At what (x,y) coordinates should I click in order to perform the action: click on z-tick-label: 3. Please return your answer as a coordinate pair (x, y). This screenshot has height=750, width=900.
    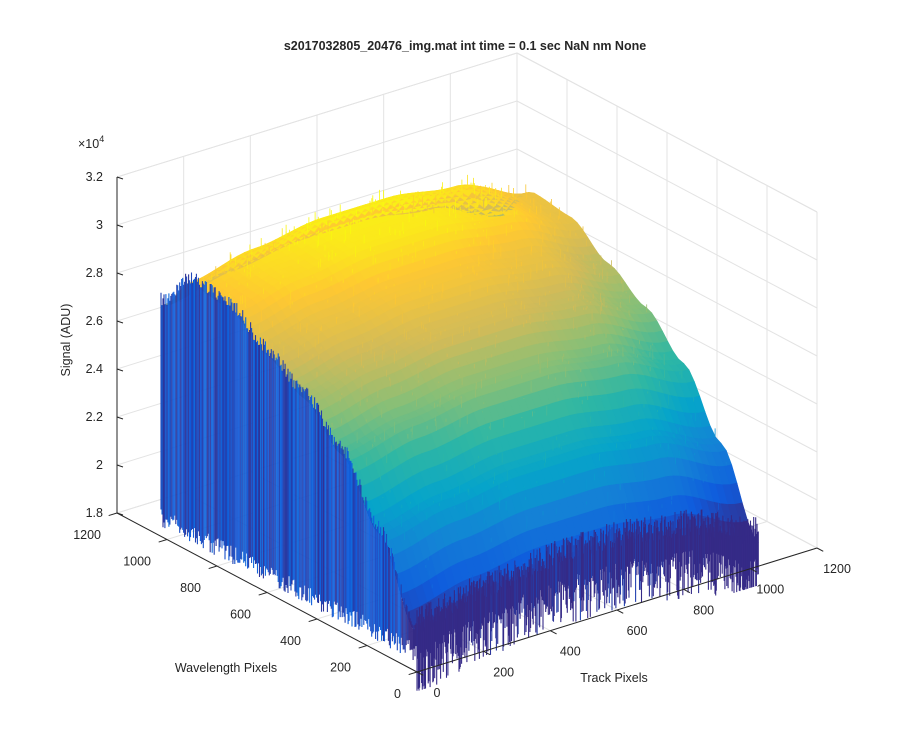
    Looking at the image, I should click on (99, 225).